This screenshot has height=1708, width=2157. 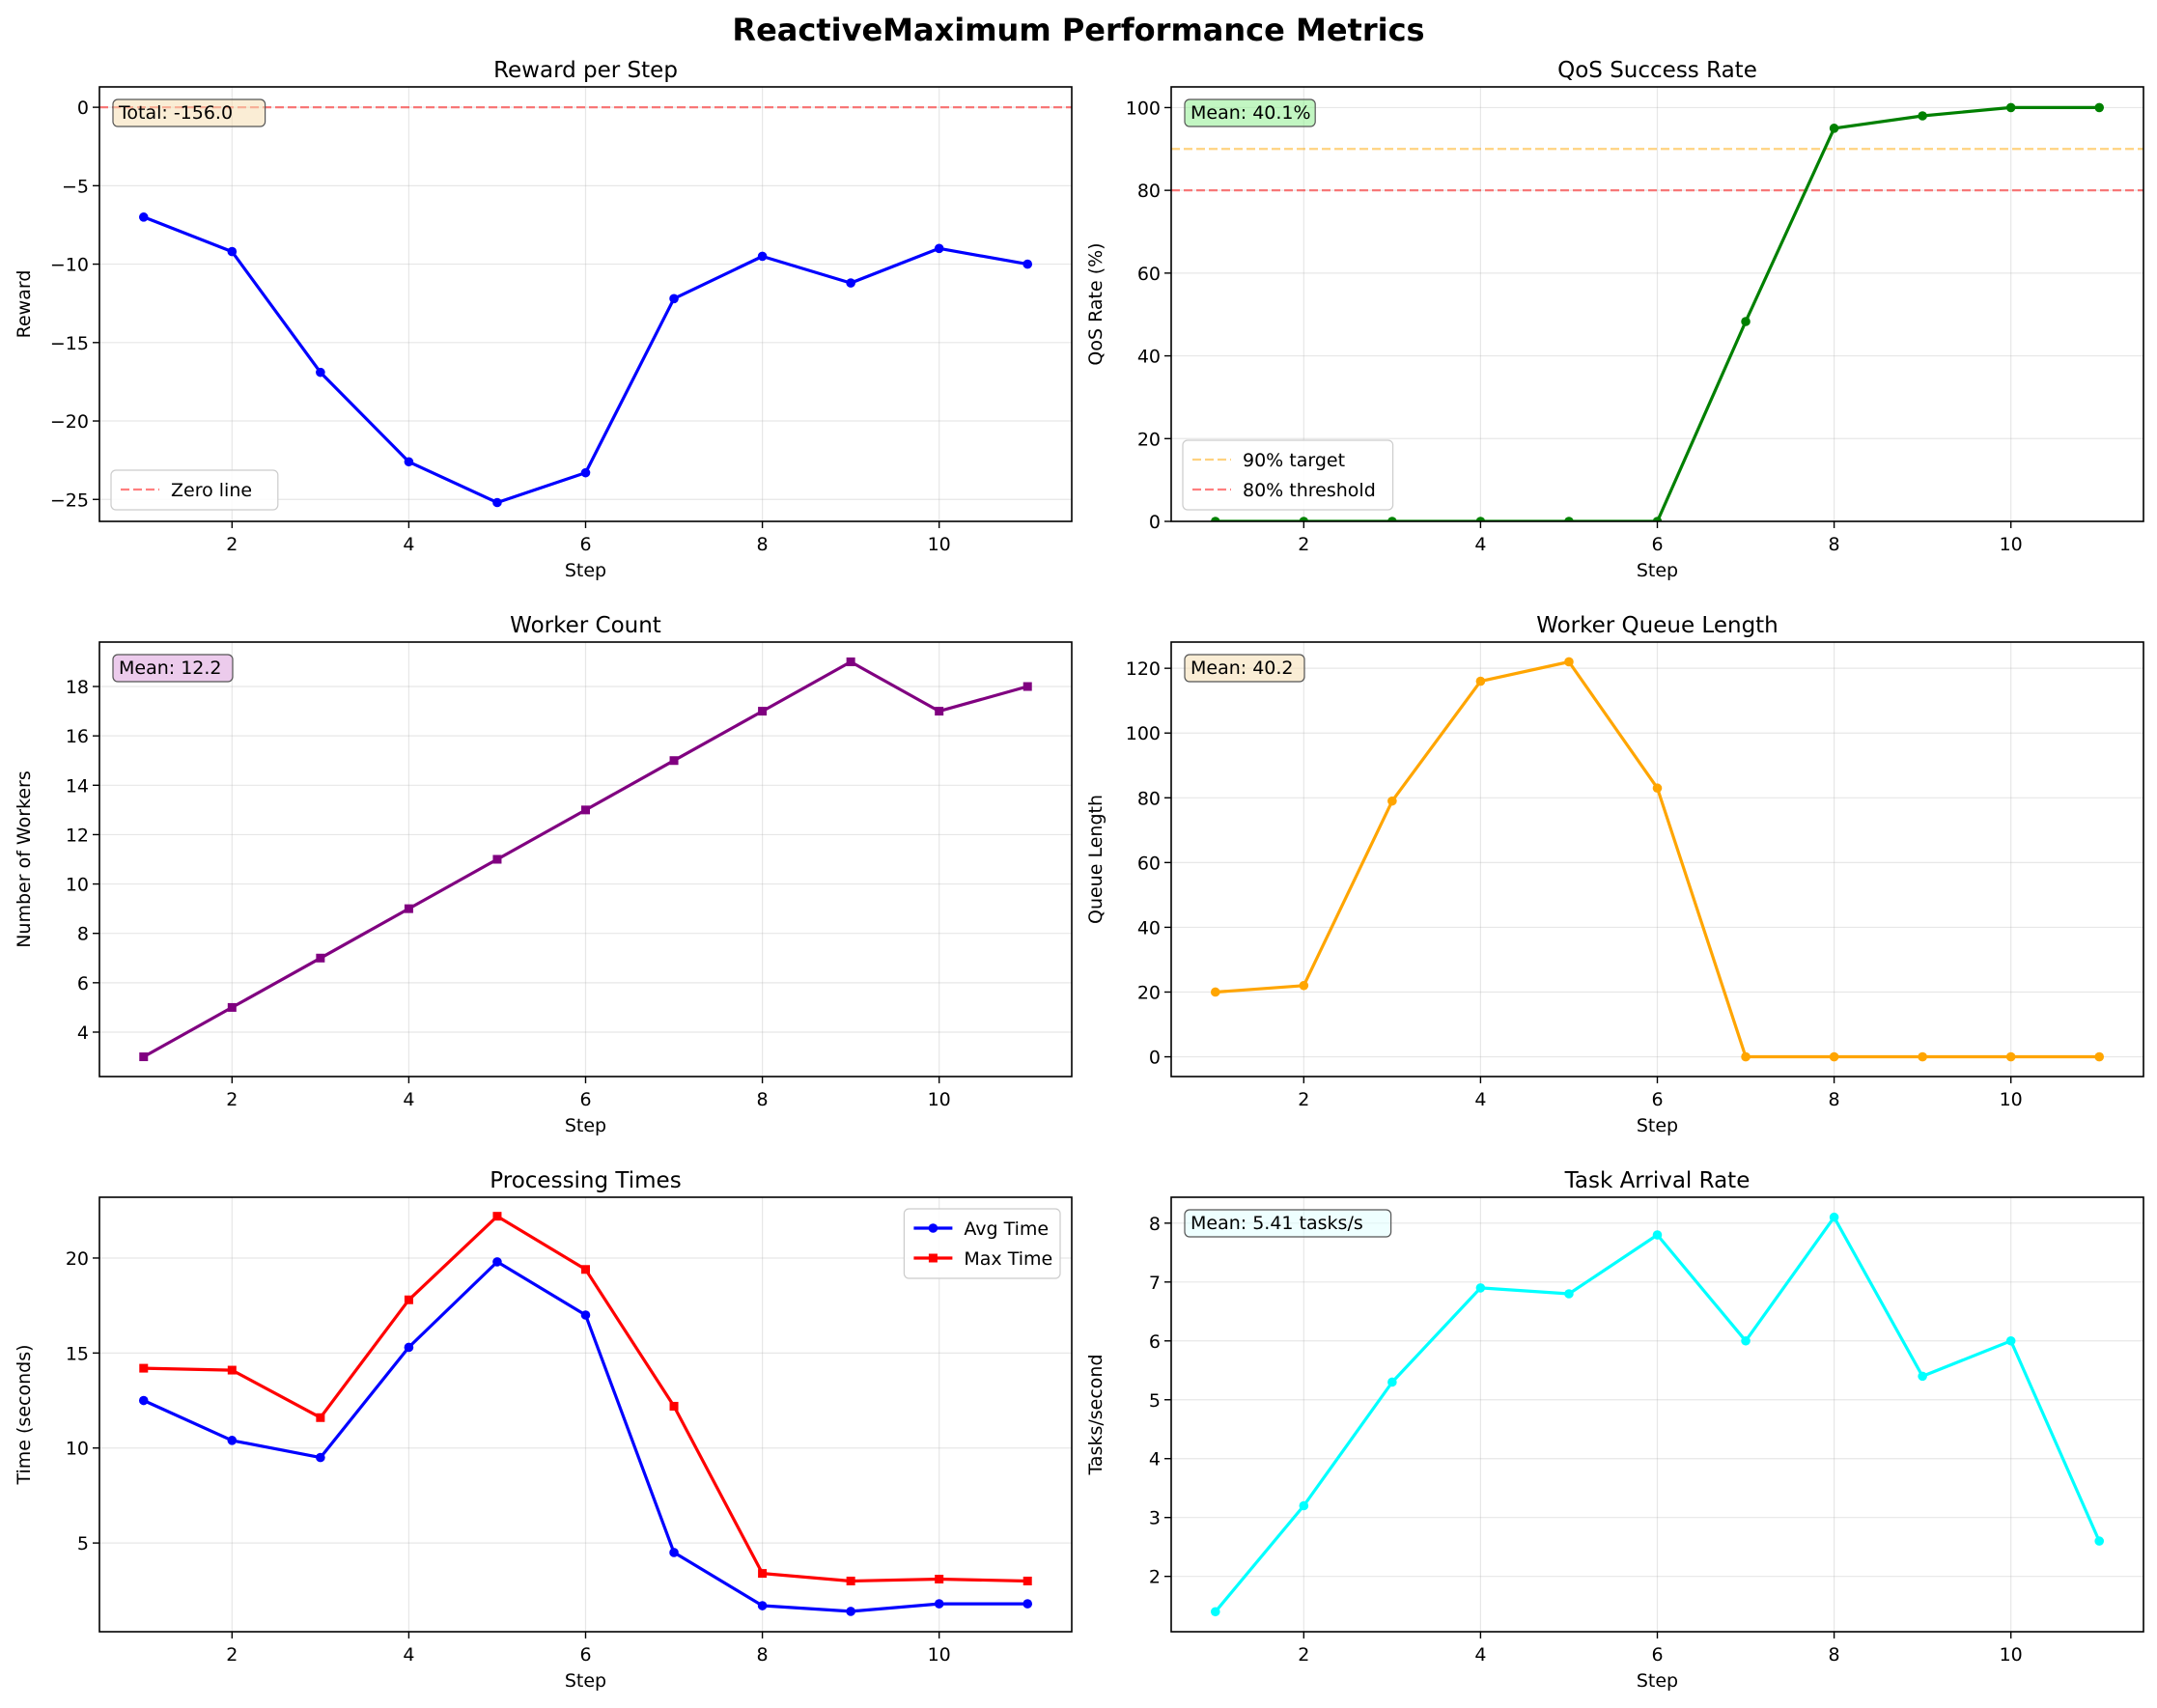 What do you see at coordinates (1149, 358) in the screenshot?
I see `qos-success-rate-y-tick-label: 40` at bounding box center [1149, 358].